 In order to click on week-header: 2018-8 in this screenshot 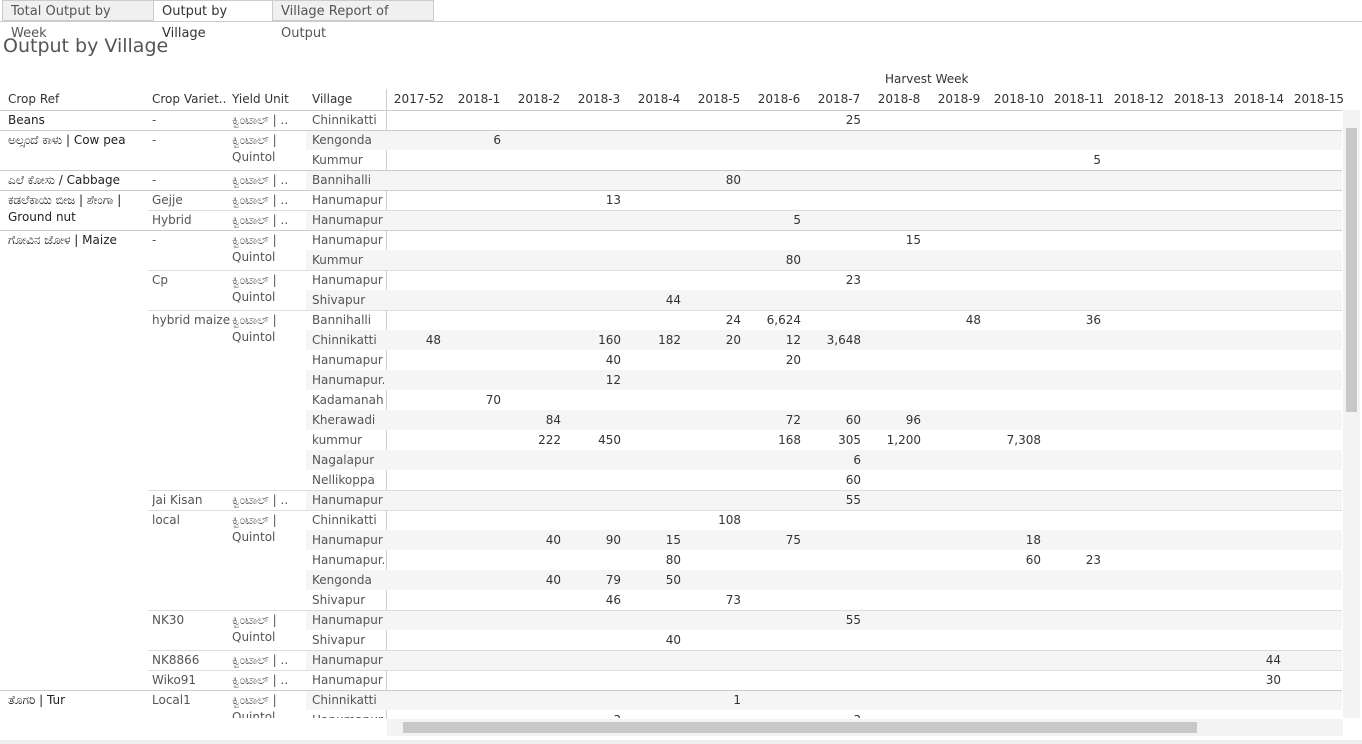, I will do `click(899, 99)`.